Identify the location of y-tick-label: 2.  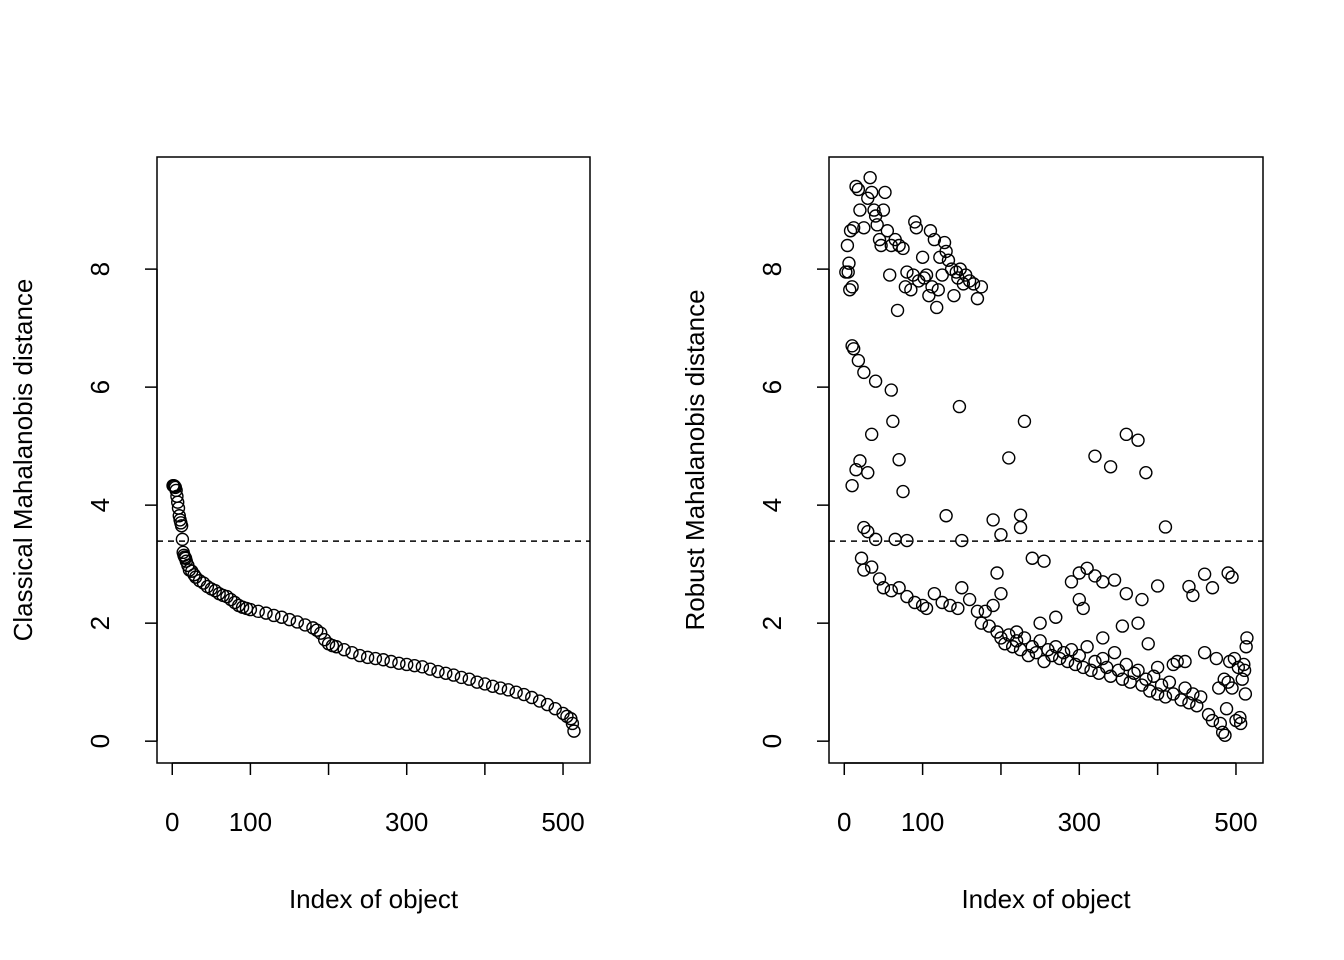
(772, 623).